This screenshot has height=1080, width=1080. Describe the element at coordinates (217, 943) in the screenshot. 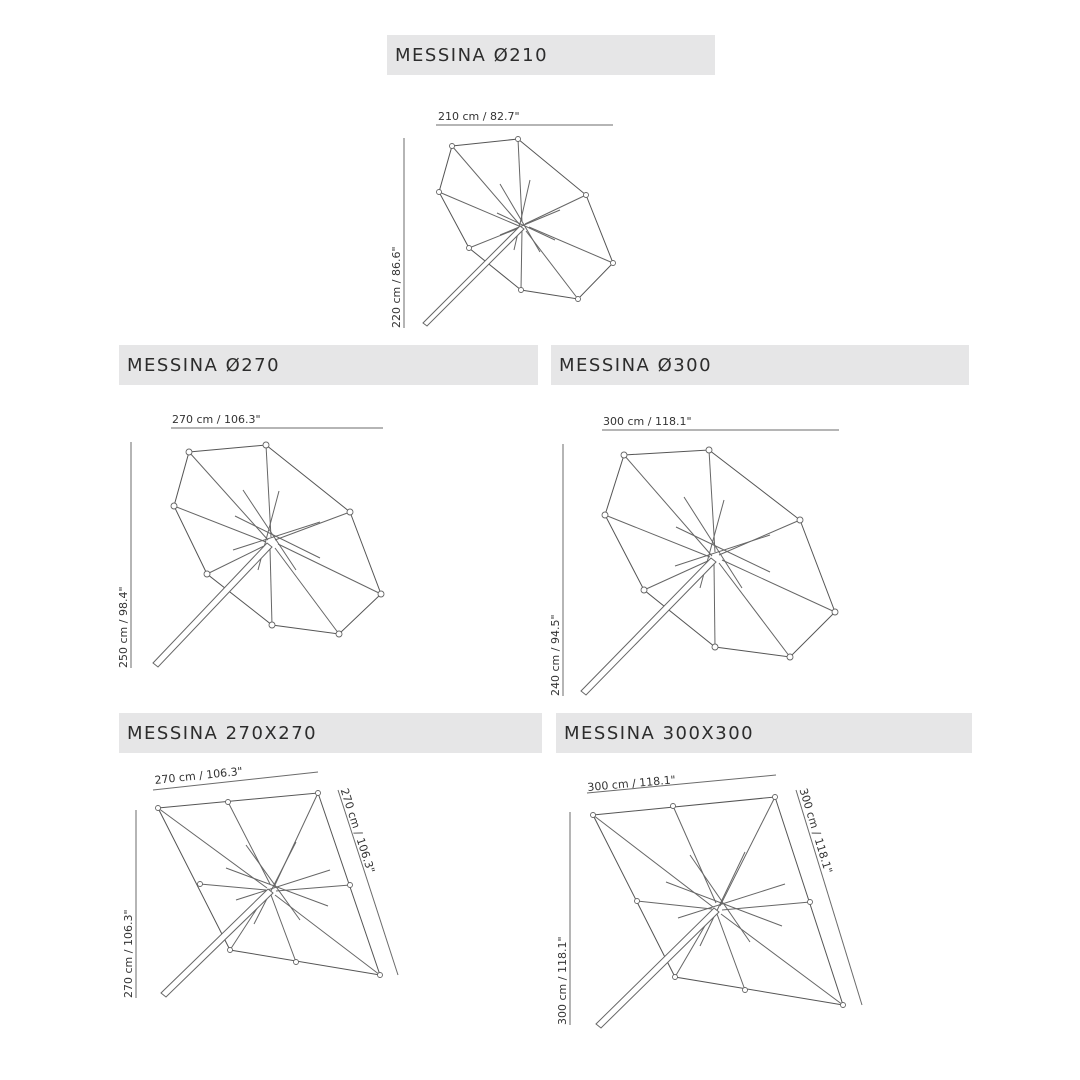

I see `pole-270x270` at that location.